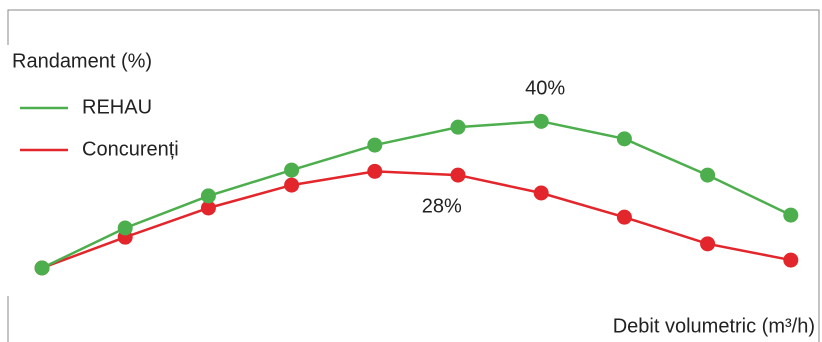  What do you see at coordinates (82, 61) in the screenshot?
I see `y-axis-label: Randament (%)` at bounding box center [82, 61].